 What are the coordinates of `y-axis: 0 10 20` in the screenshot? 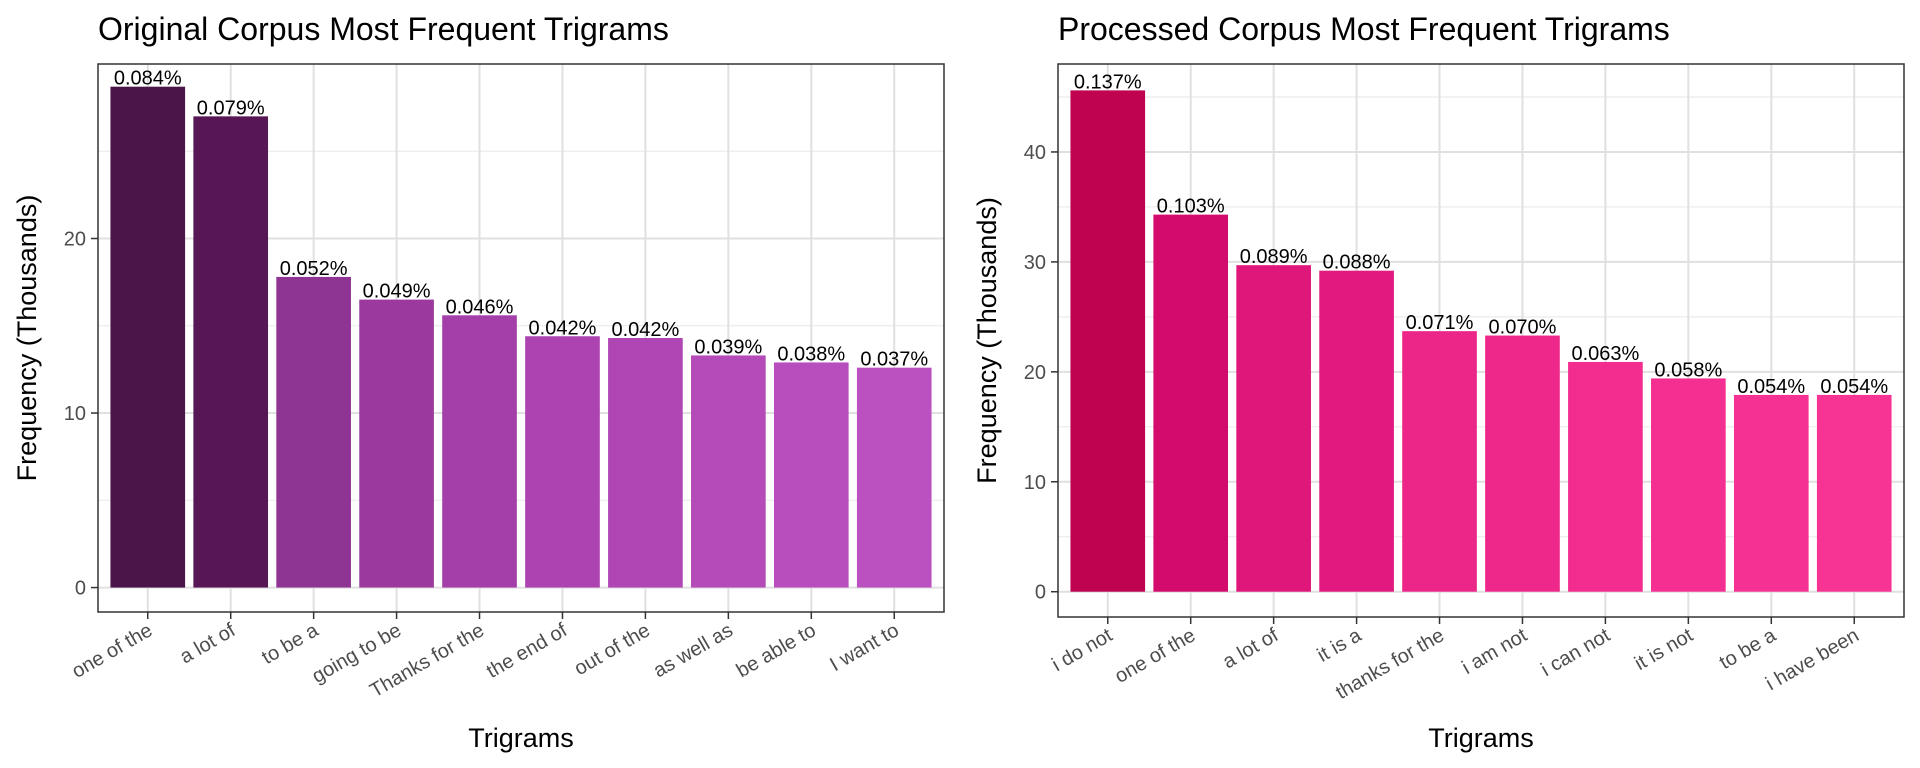 It's located at (81, 414).